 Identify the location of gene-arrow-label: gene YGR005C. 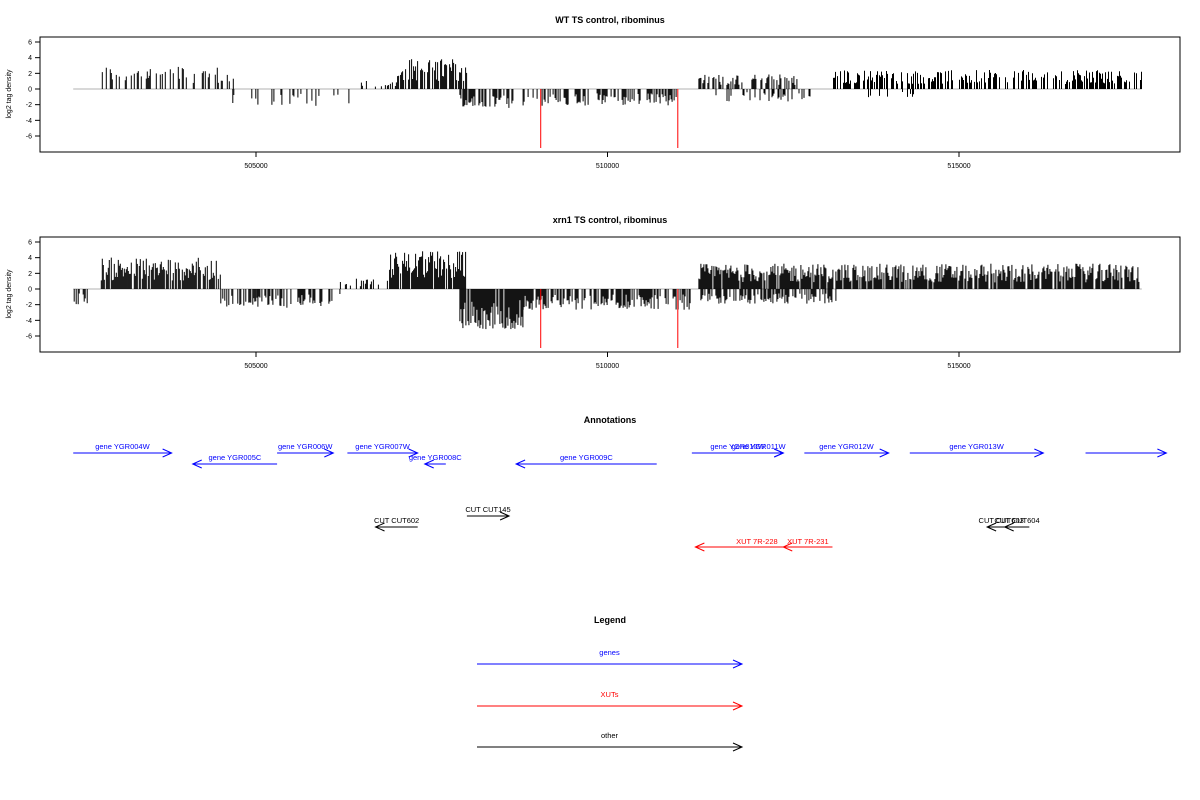
(234, 457).